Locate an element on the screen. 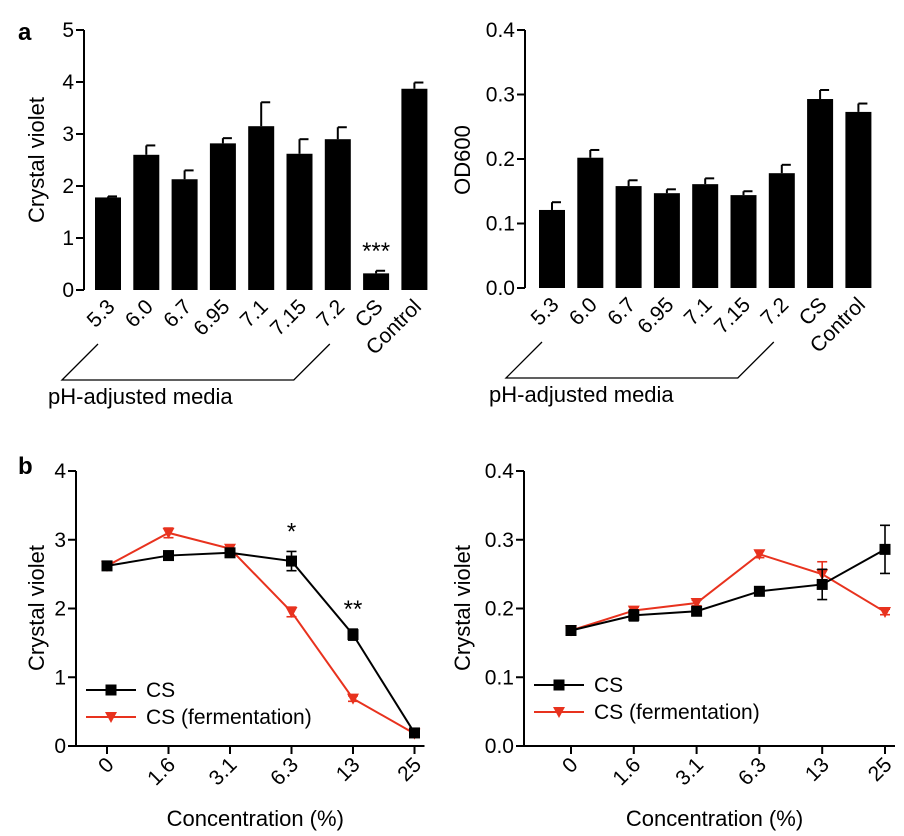  chart-4-legend-marker is located at coordinates (559, 712).